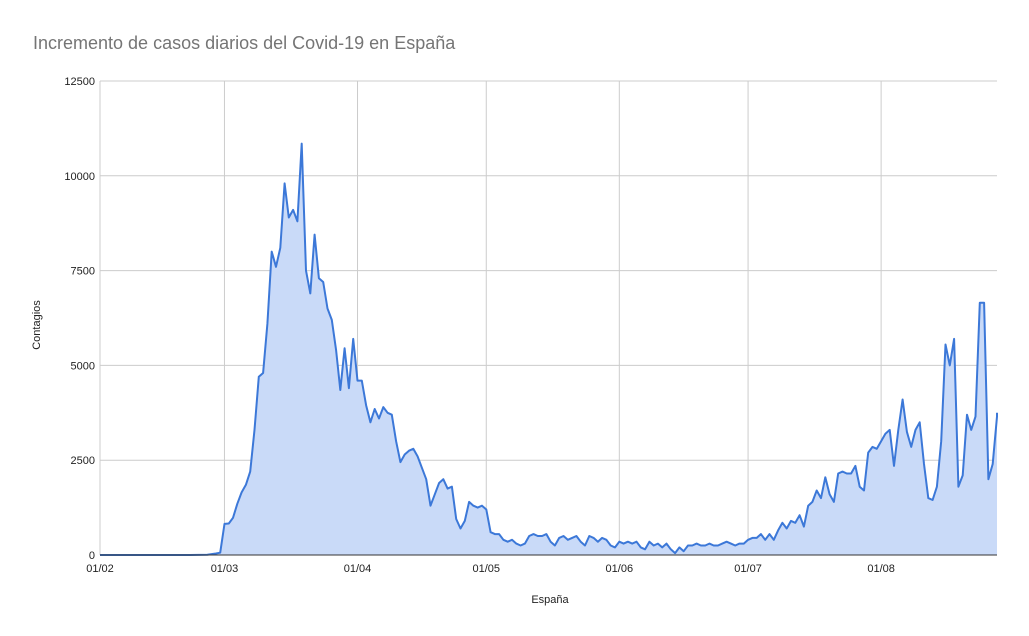 The image size is (1029, 636). What do you see at coordinates (92, 556) in the screenshot?
I see `y-tick-label: 0` at bounding box center [92, 556].